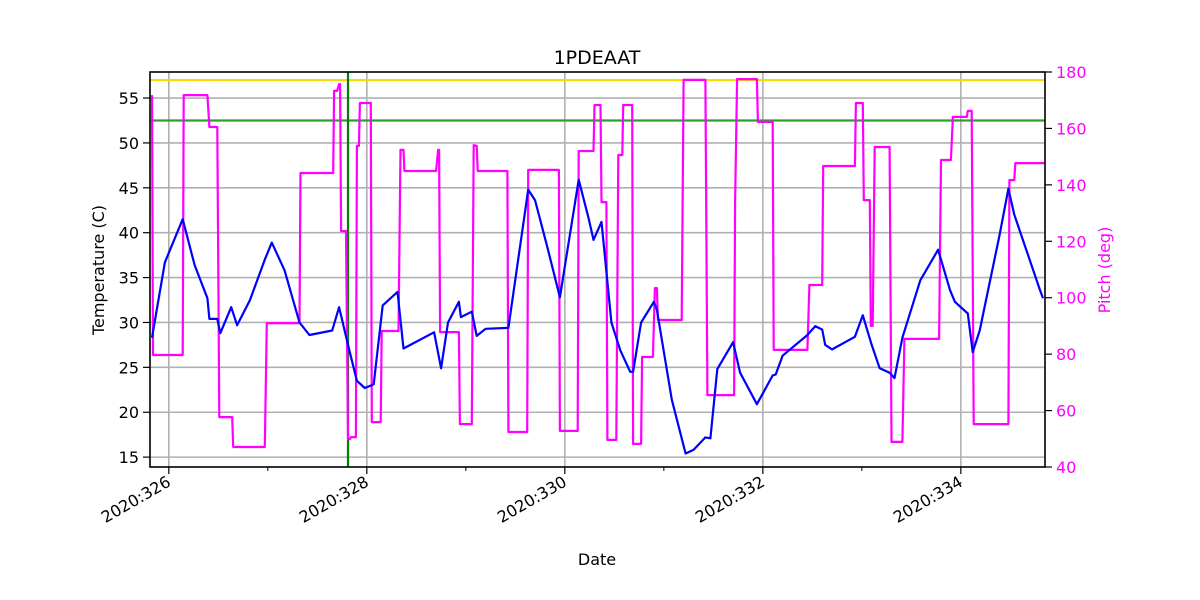 The image size is (1200, 600). Describe the element at coordinates (129, 367) in the screenshot. I see `y-tick-label: 25` at that location.